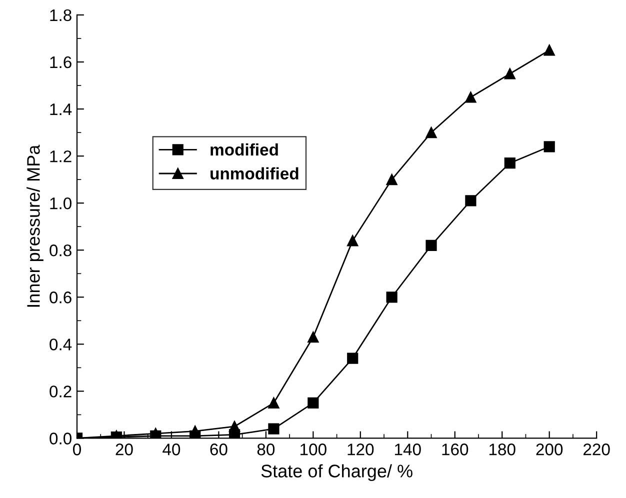  Describe the element at coordinates (61, 298) in the screenshot. I see `y-tick-label: 0.6` at that location.